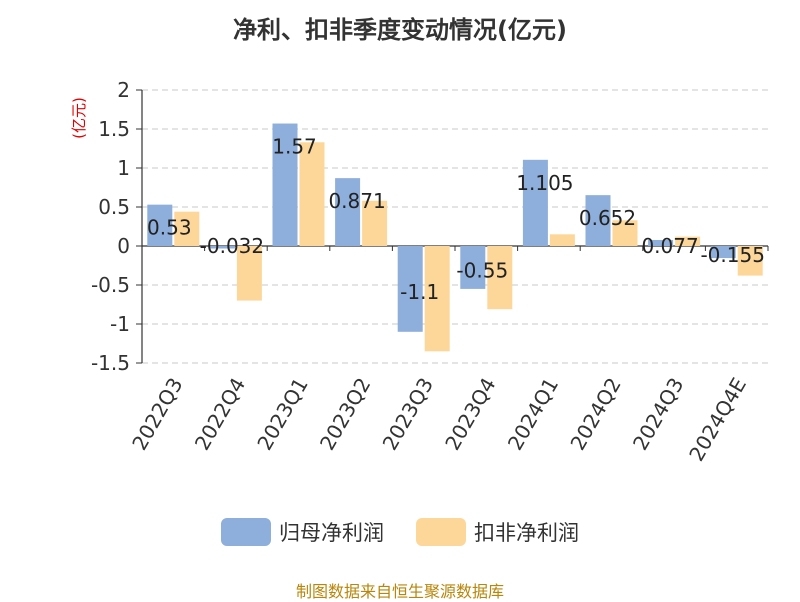  I want to click on legend-item-series-1: 归母净利润, so click(302, 532).